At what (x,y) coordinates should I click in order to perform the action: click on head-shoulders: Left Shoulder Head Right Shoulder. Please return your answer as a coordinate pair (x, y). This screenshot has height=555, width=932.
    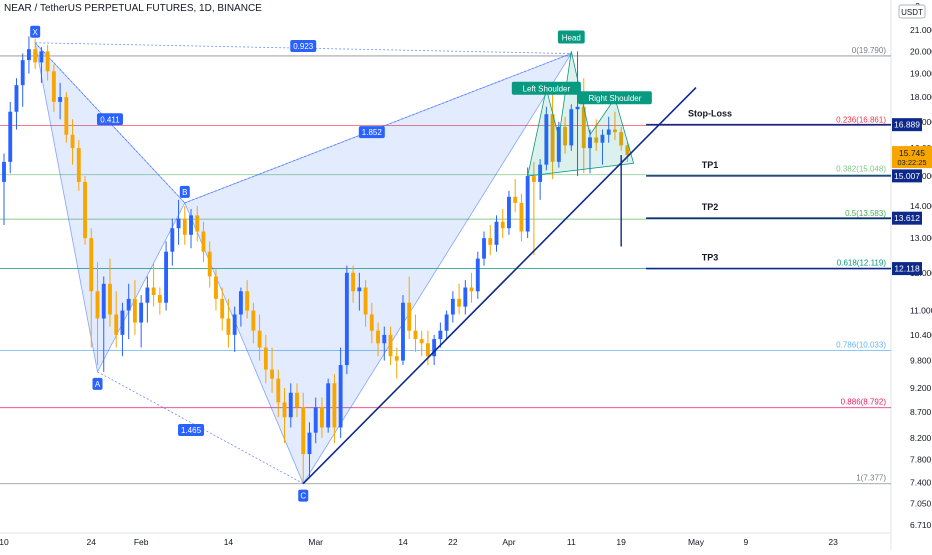
    Looking at the image, I should click on (581, 103).